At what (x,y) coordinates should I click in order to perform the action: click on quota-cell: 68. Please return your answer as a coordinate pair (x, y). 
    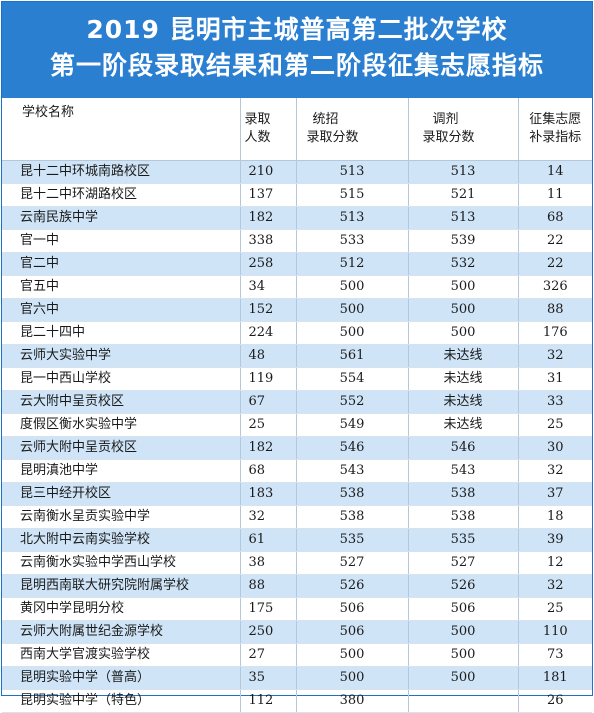
    Looking at the image, I should click on (554, 218).